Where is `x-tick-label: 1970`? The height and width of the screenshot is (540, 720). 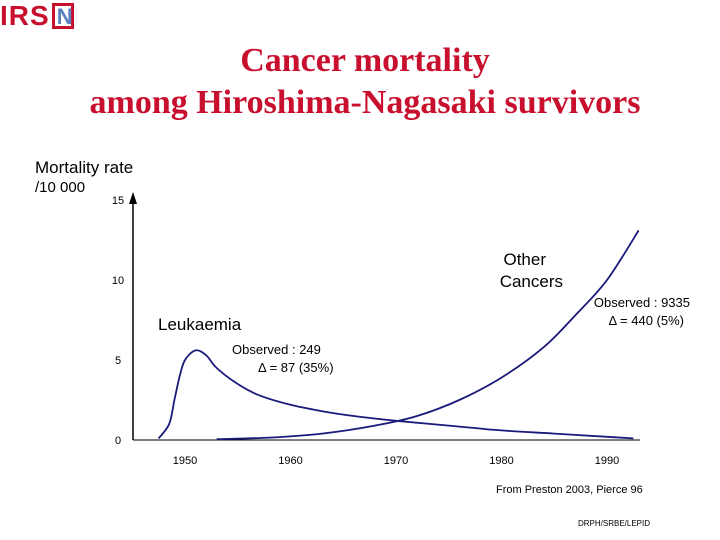
x-tick-label: 1970 is located at coordinates (396, 461).